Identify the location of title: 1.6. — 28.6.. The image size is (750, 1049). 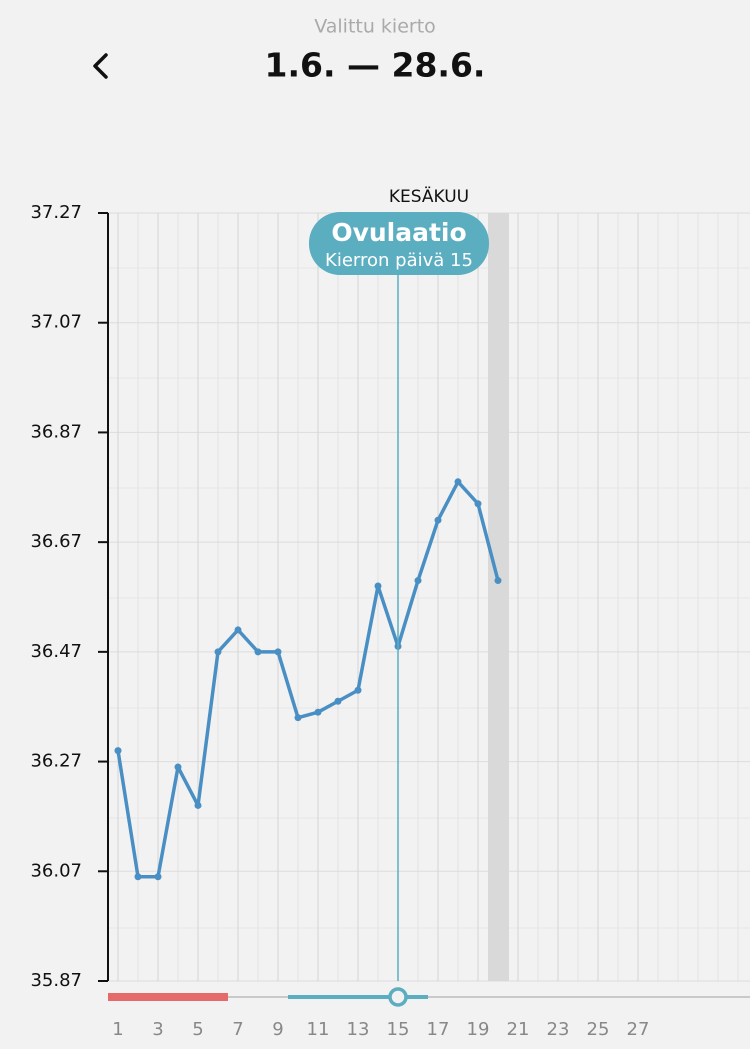
(375, 65).